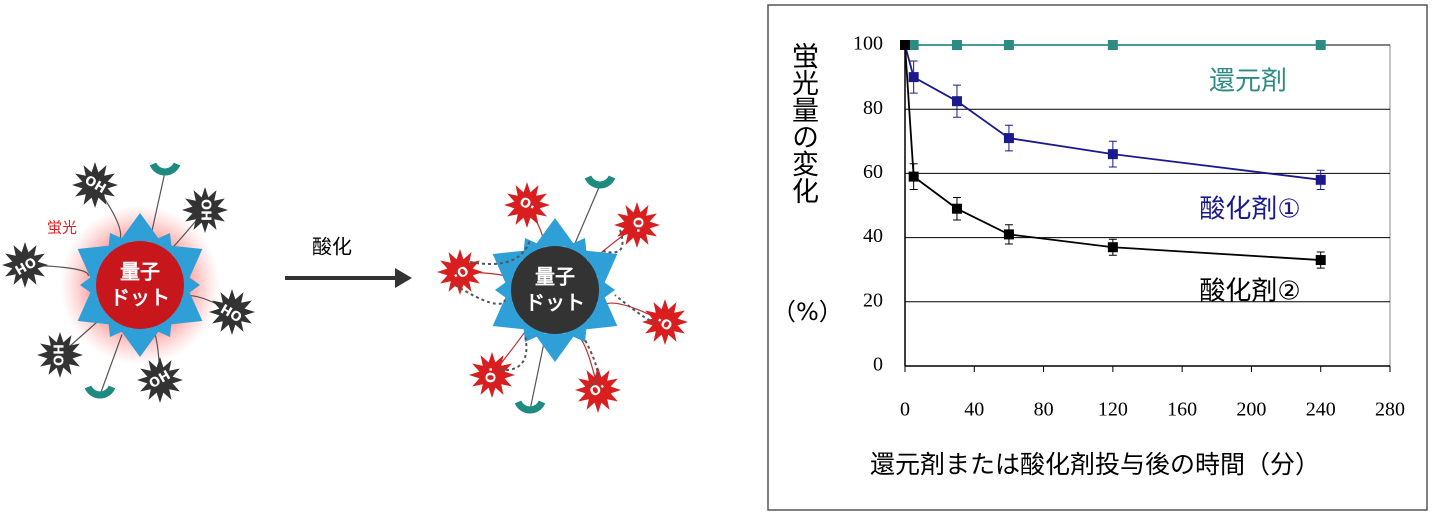 This screenshot has width=1432, height=518. What do you see at coordinates (1251, 410) in the screenshot?
I see `x-tick-label: 200` at bounding box center [1251, 410].